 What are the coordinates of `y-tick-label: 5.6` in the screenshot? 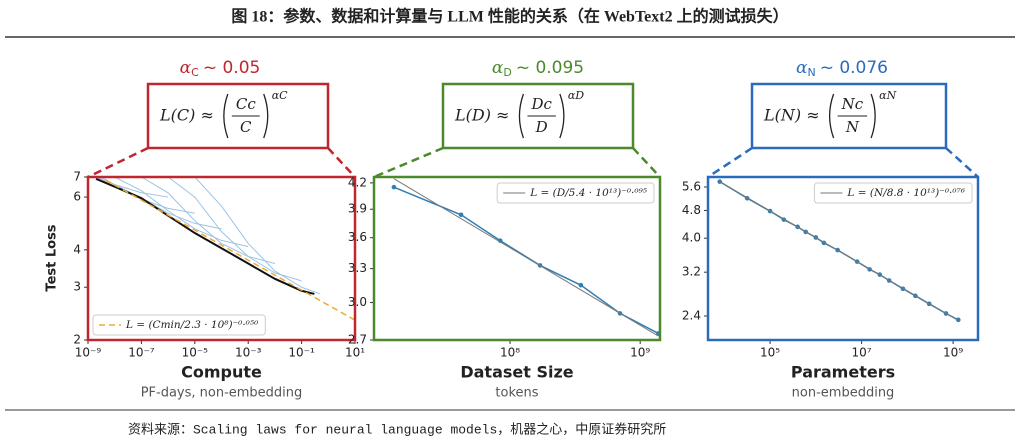 It's located at (691, 186).